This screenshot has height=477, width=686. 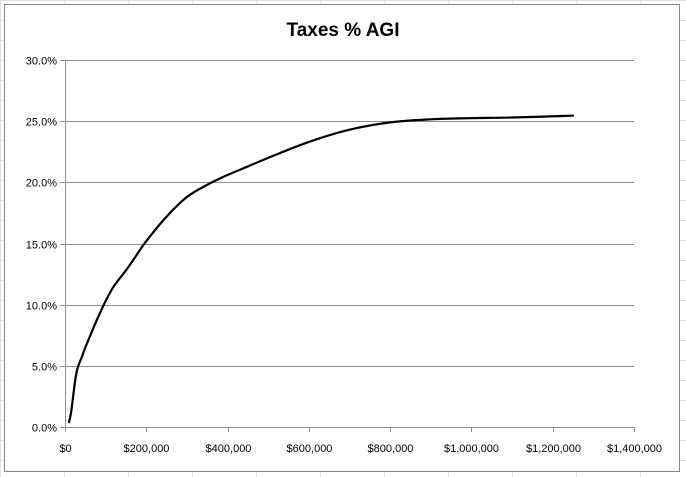 What do you see at coordinates (44, 368) in the screenshot?
I see `y-tick-label: 5.0%` at bounding box center [44, 368].